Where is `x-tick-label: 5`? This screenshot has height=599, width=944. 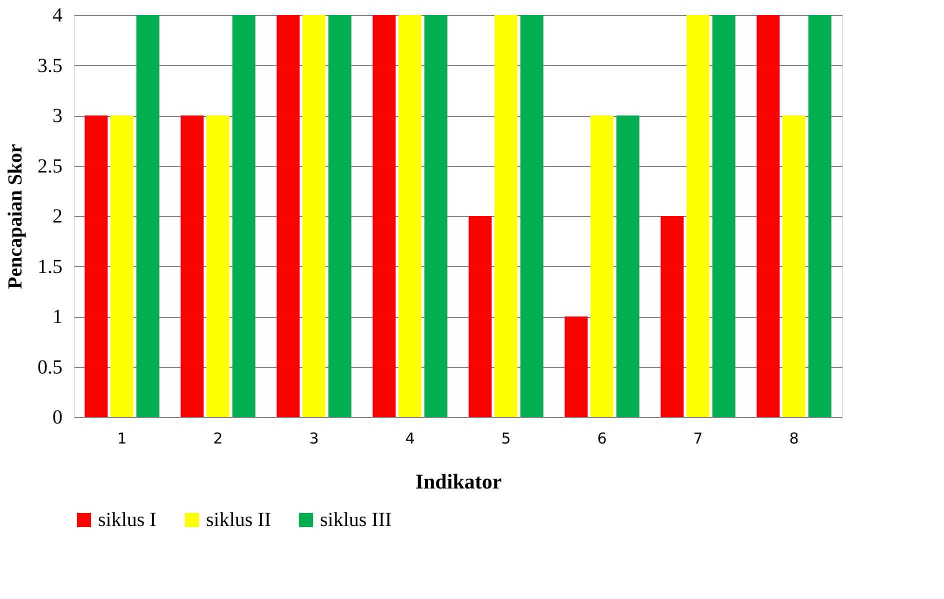
x-tick-label: 5 is located at coordinates (506, 439).